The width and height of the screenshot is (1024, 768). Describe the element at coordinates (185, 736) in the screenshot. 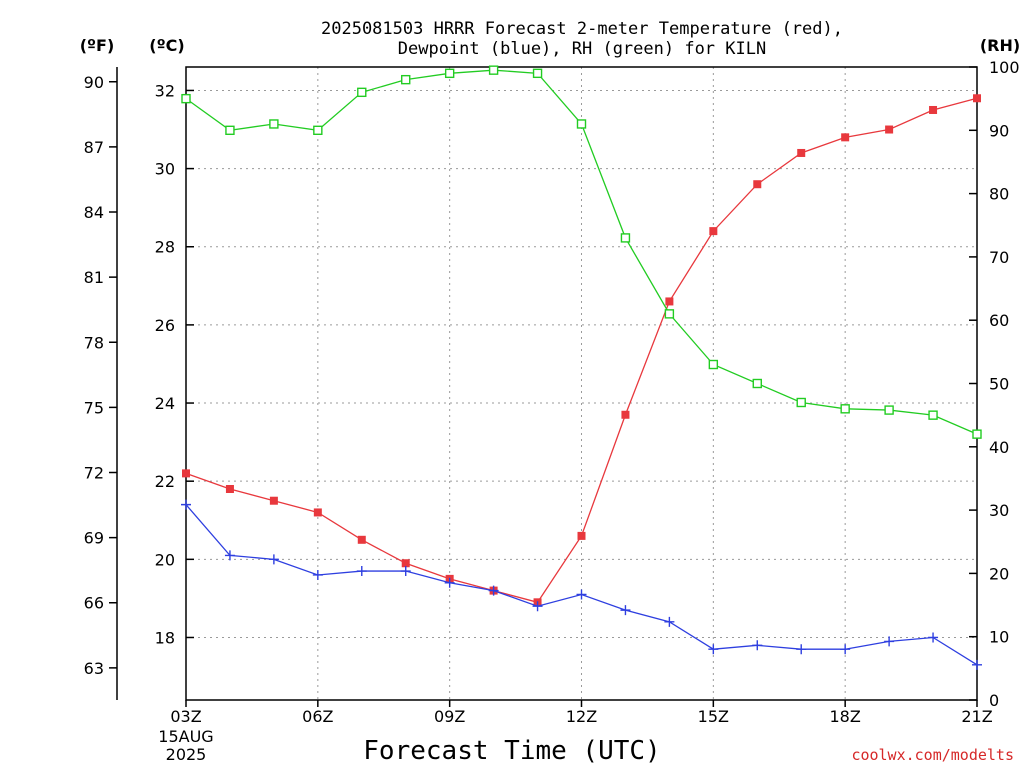

I see `x-date-day: 15AUG` at that location.